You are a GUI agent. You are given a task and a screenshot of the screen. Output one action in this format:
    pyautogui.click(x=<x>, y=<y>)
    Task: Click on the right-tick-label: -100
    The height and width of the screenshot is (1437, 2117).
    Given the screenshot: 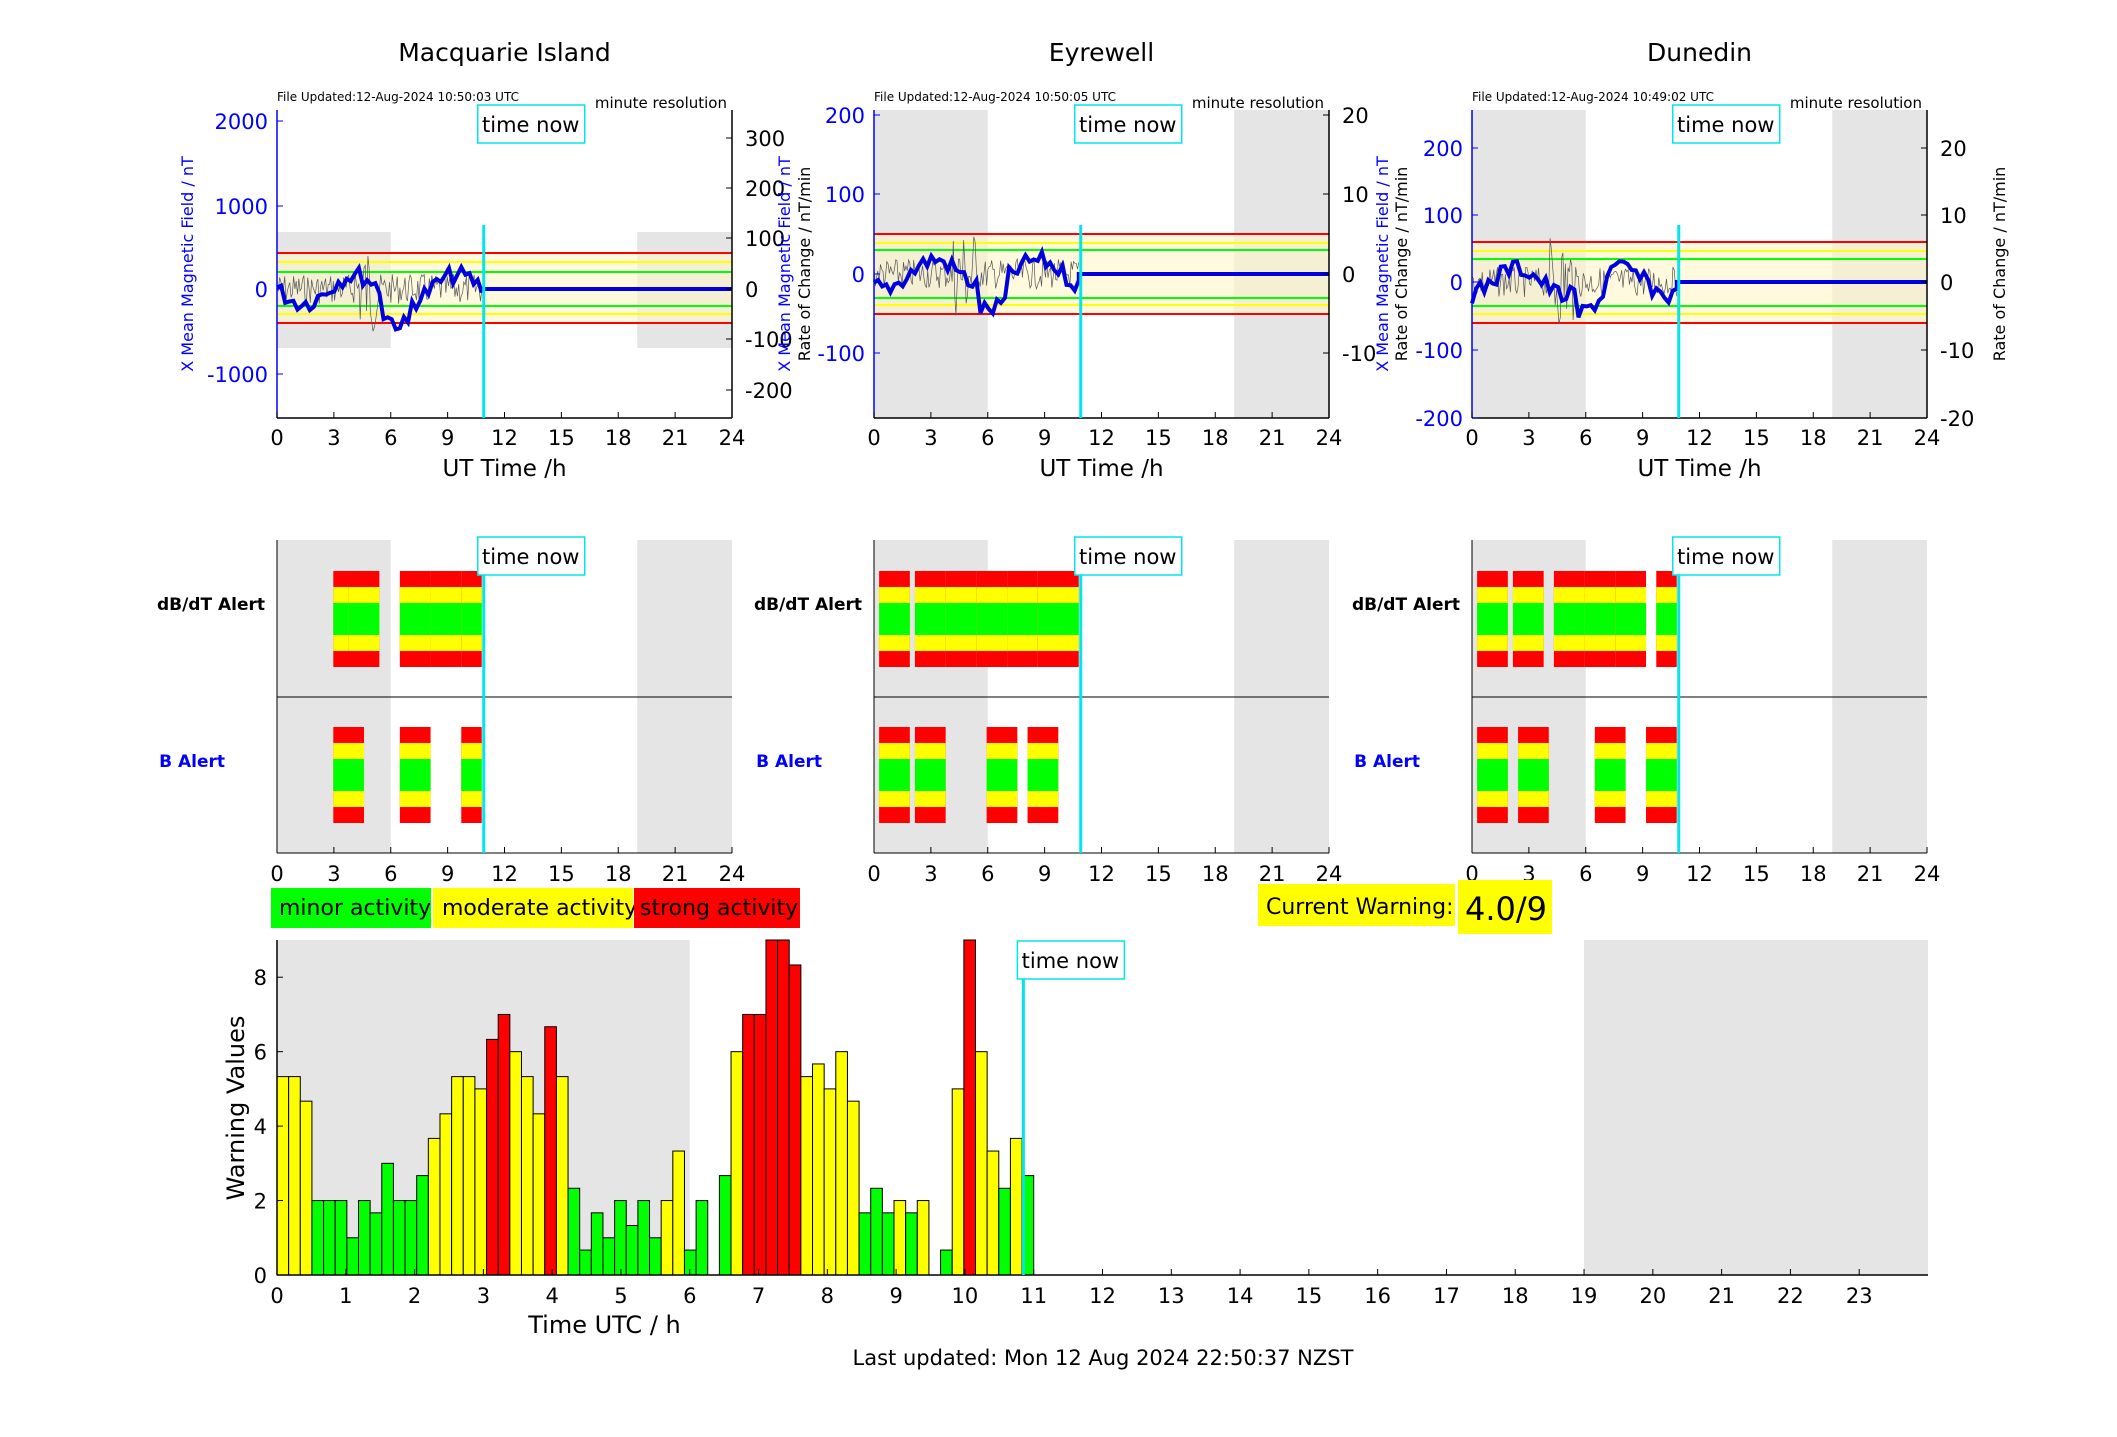 What is the action you would take?
    pyautogui.click(x=769, y=340)
    